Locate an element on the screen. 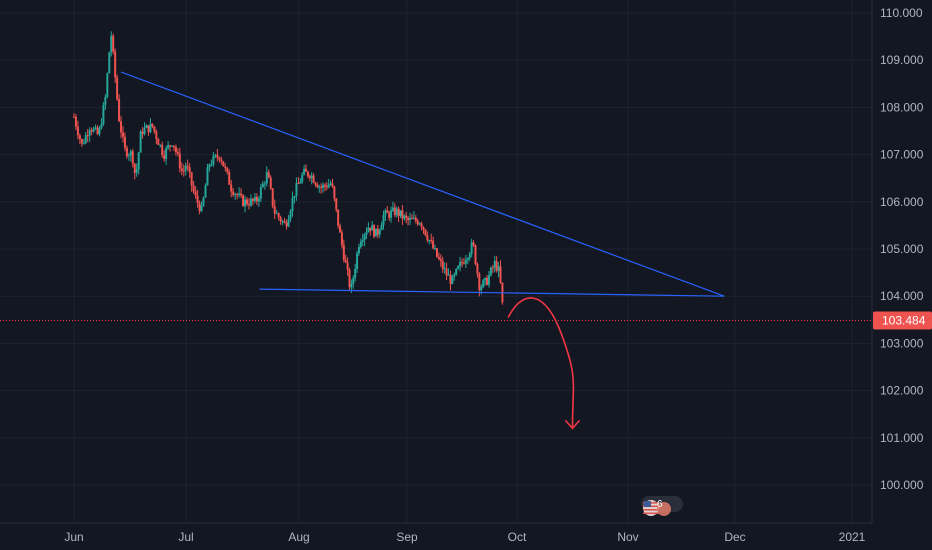 This screenshot has height=550, width=932. price-tick-label: 101.000 is located at coordinates (902, 438).